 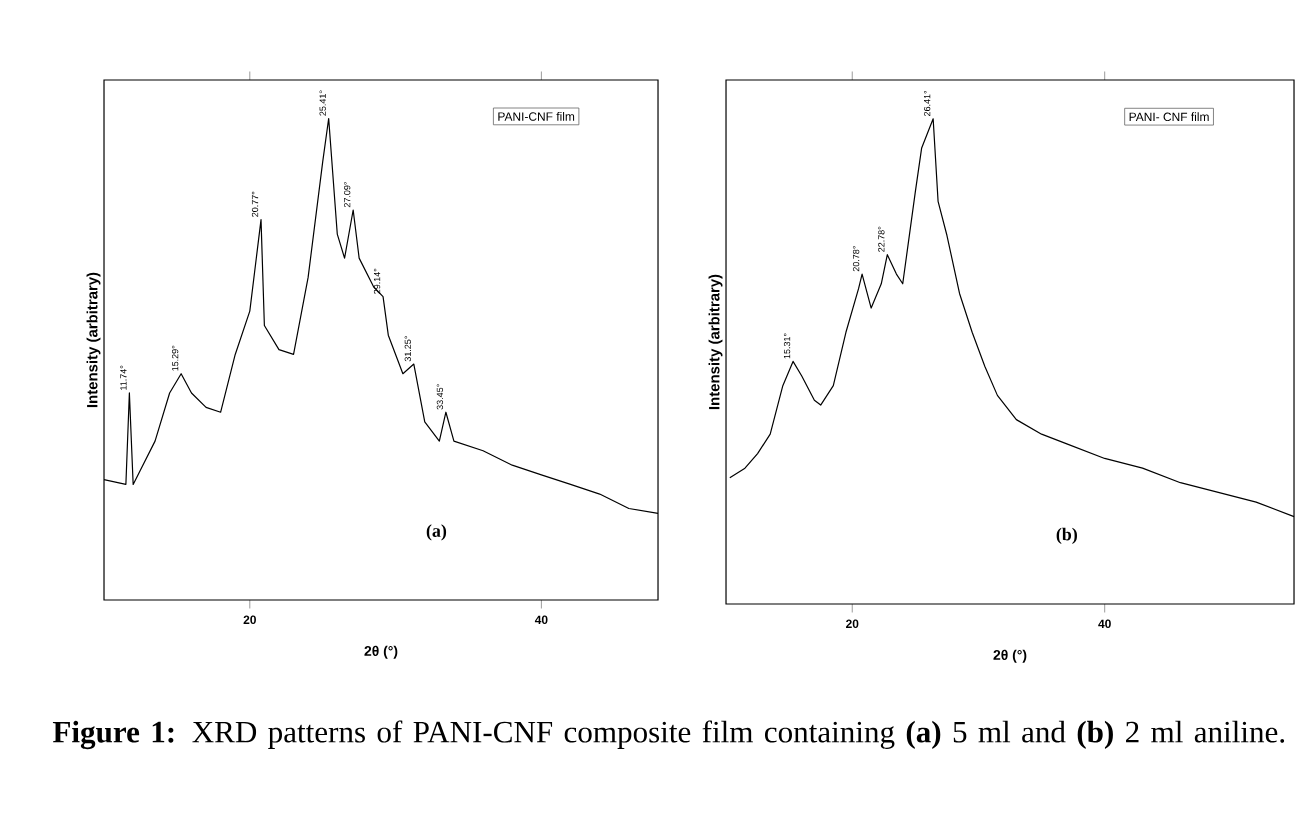 What do you see at coordinates (436, 532) in the screenshot?
I see `annotation: (a)` at bounding box center [436, 532].